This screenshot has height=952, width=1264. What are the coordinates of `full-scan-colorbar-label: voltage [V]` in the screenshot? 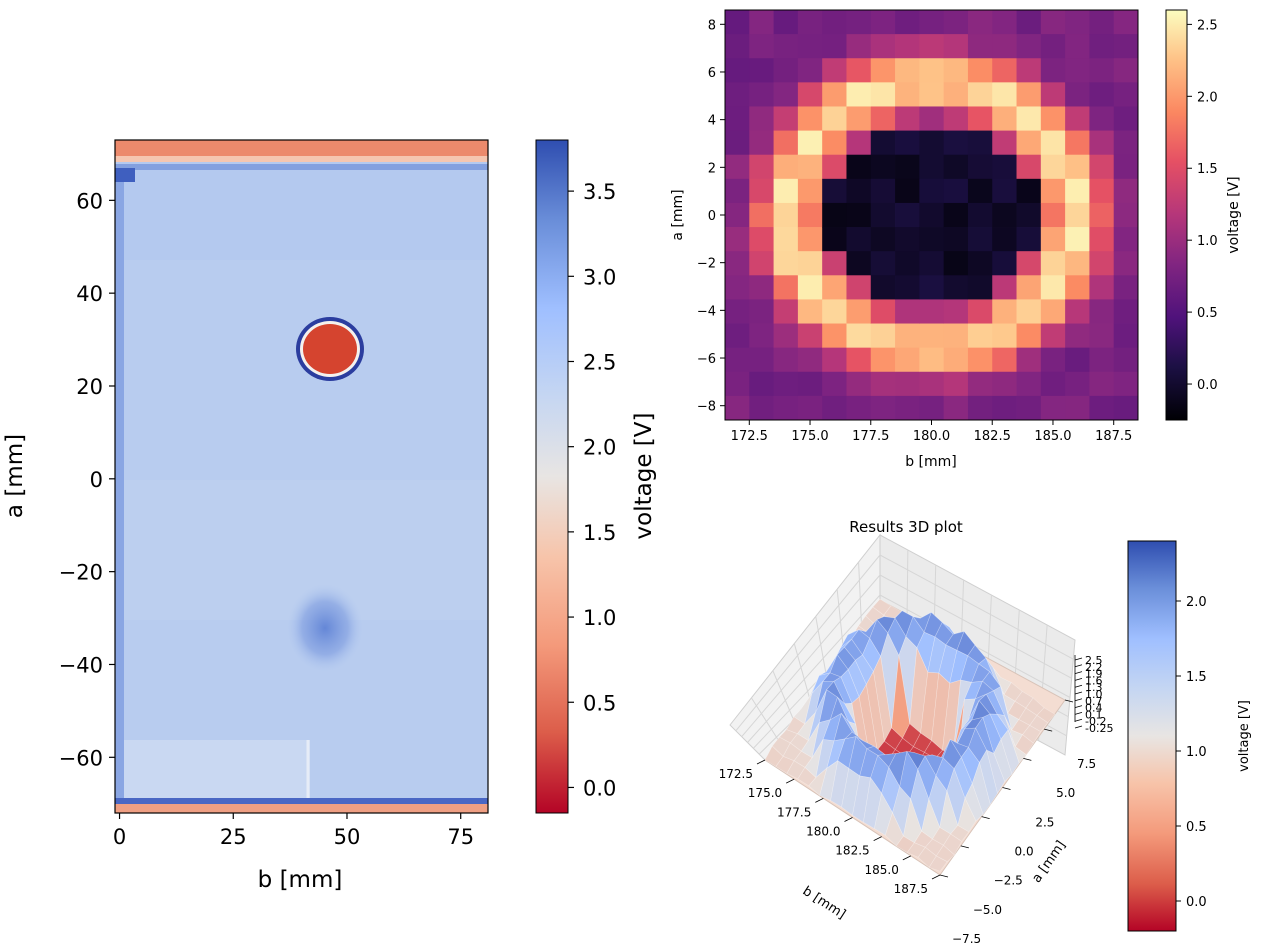 It's located at (644, 476).